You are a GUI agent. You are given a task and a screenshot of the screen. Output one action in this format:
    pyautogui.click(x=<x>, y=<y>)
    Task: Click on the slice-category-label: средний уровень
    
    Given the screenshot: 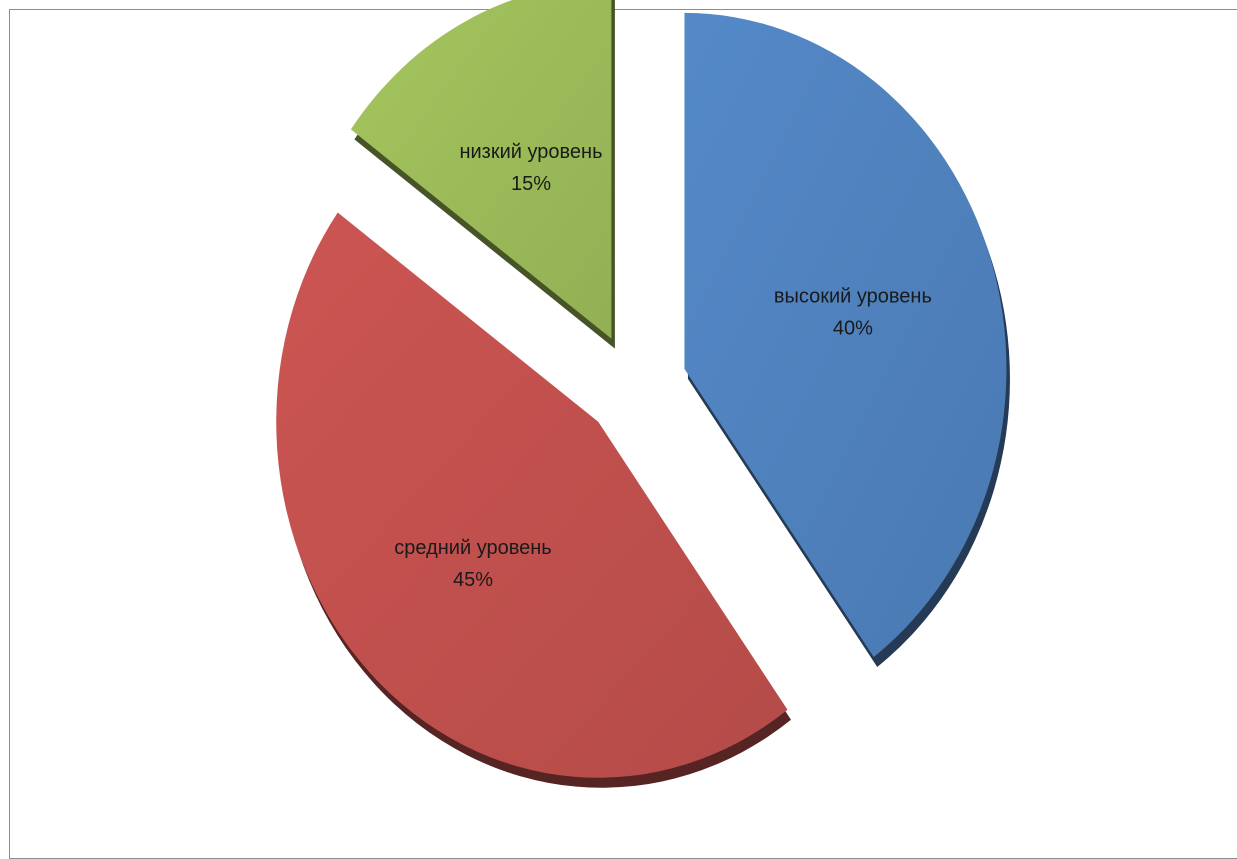 What is the action you would take?
    pyautogui.click(x=472, y=548)
    